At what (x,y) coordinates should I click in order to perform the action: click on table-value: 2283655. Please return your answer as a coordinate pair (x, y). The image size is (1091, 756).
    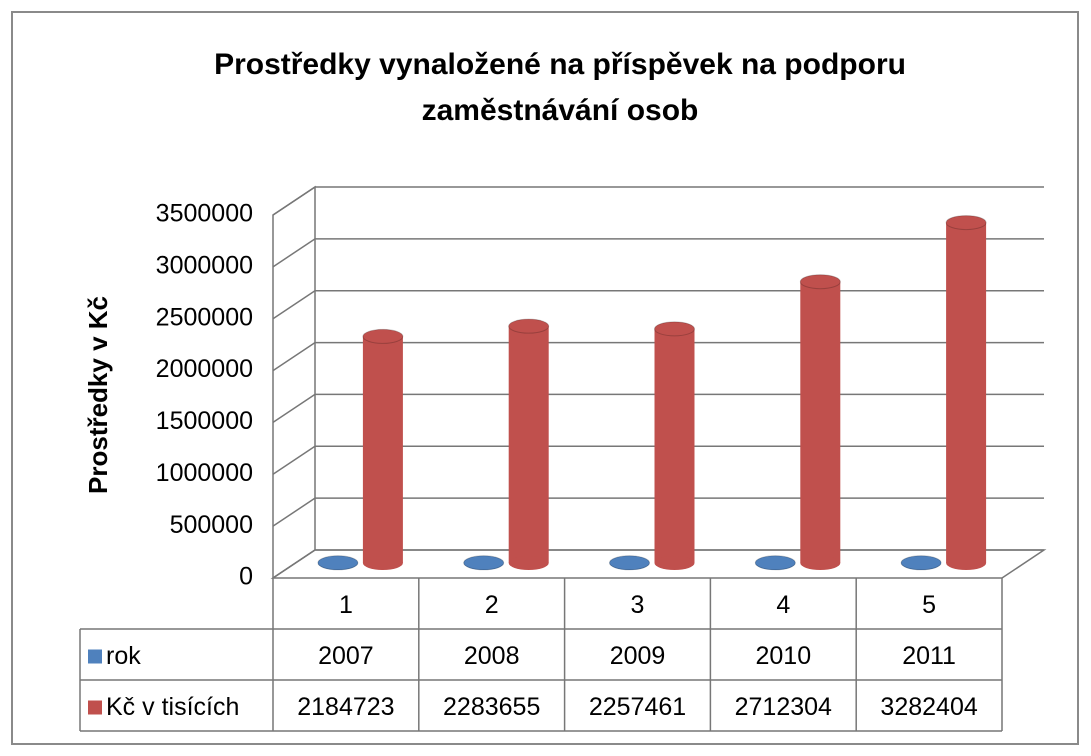
    Looking at the image, I should click on (491, 707).